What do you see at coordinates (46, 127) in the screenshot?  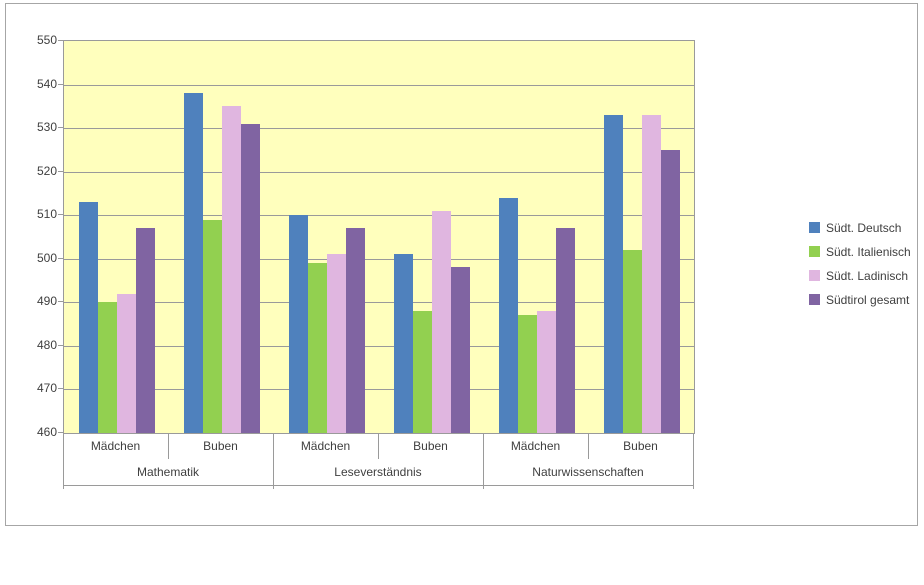 I see `y-axis-tick-label: 530` at bounding box center [46, 127].